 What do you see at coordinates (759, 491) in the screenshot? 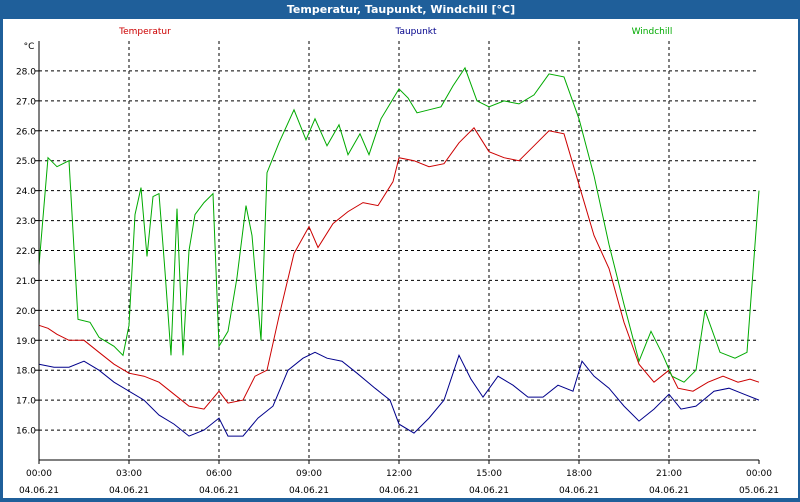
I see `x-tick-date-label: 05.06.21` at bounding box center [759, 491].